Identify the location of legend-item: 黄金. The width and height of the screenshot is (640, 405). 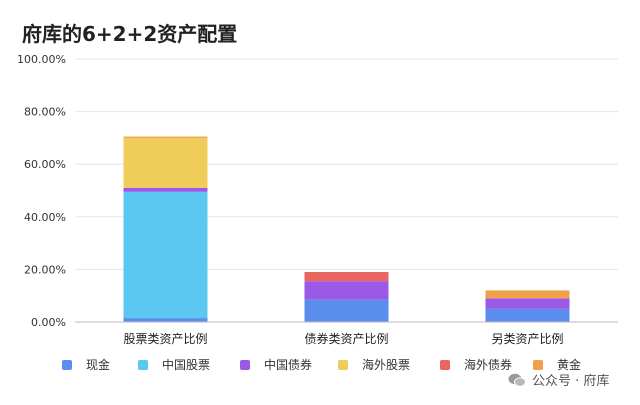
(557, 364).